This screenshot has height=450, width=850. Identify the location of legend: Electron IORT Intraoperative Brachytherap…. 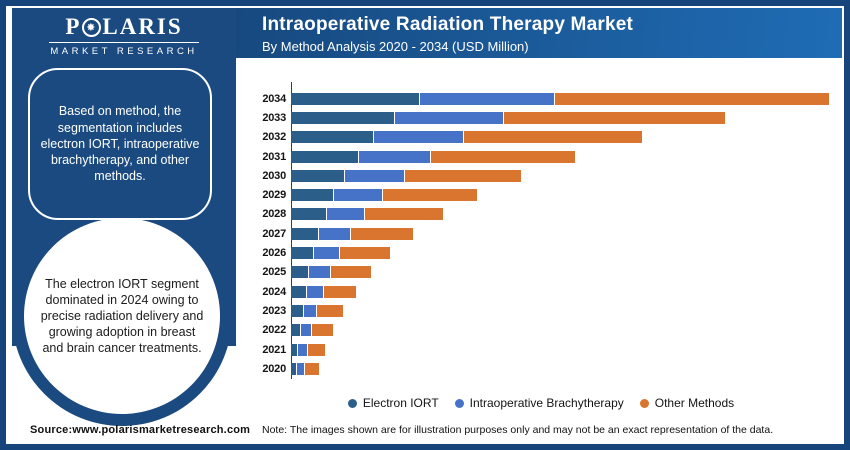
(541, 403).